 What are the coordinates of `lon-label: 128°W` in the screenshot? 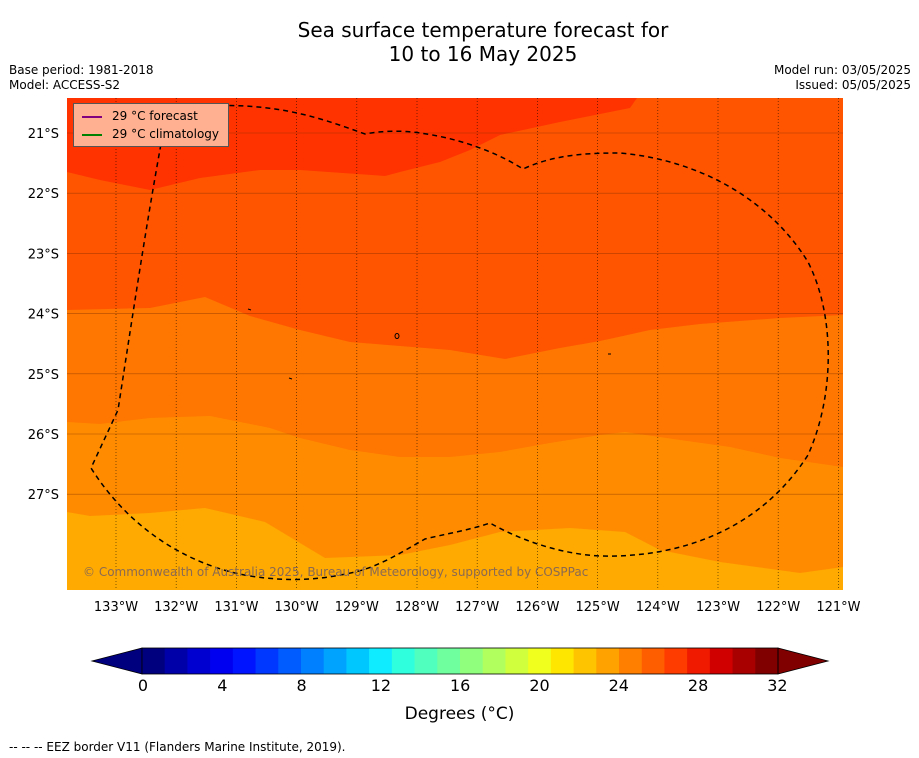 It's located at (417, 607).